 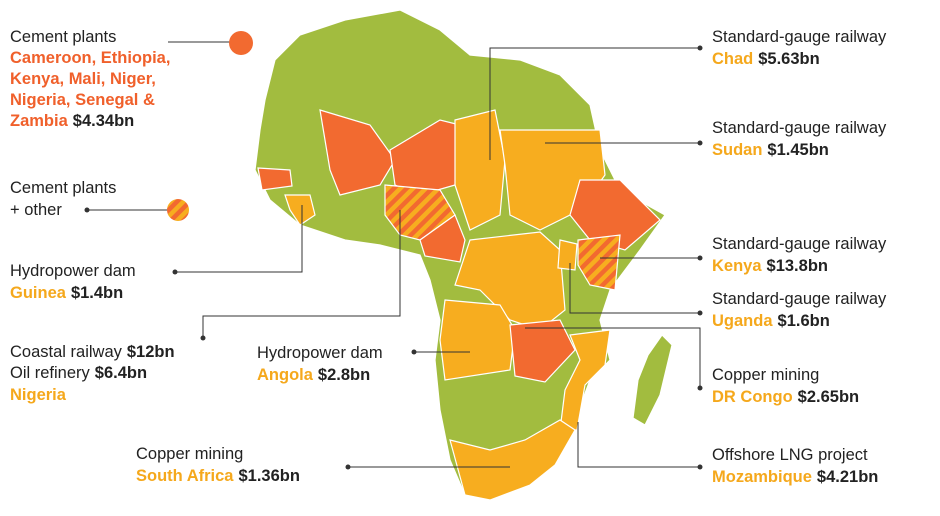 What do you see at coordinates (652, 380) in the screenshot?
I see `madagascar` at bounding box center [652, 380].